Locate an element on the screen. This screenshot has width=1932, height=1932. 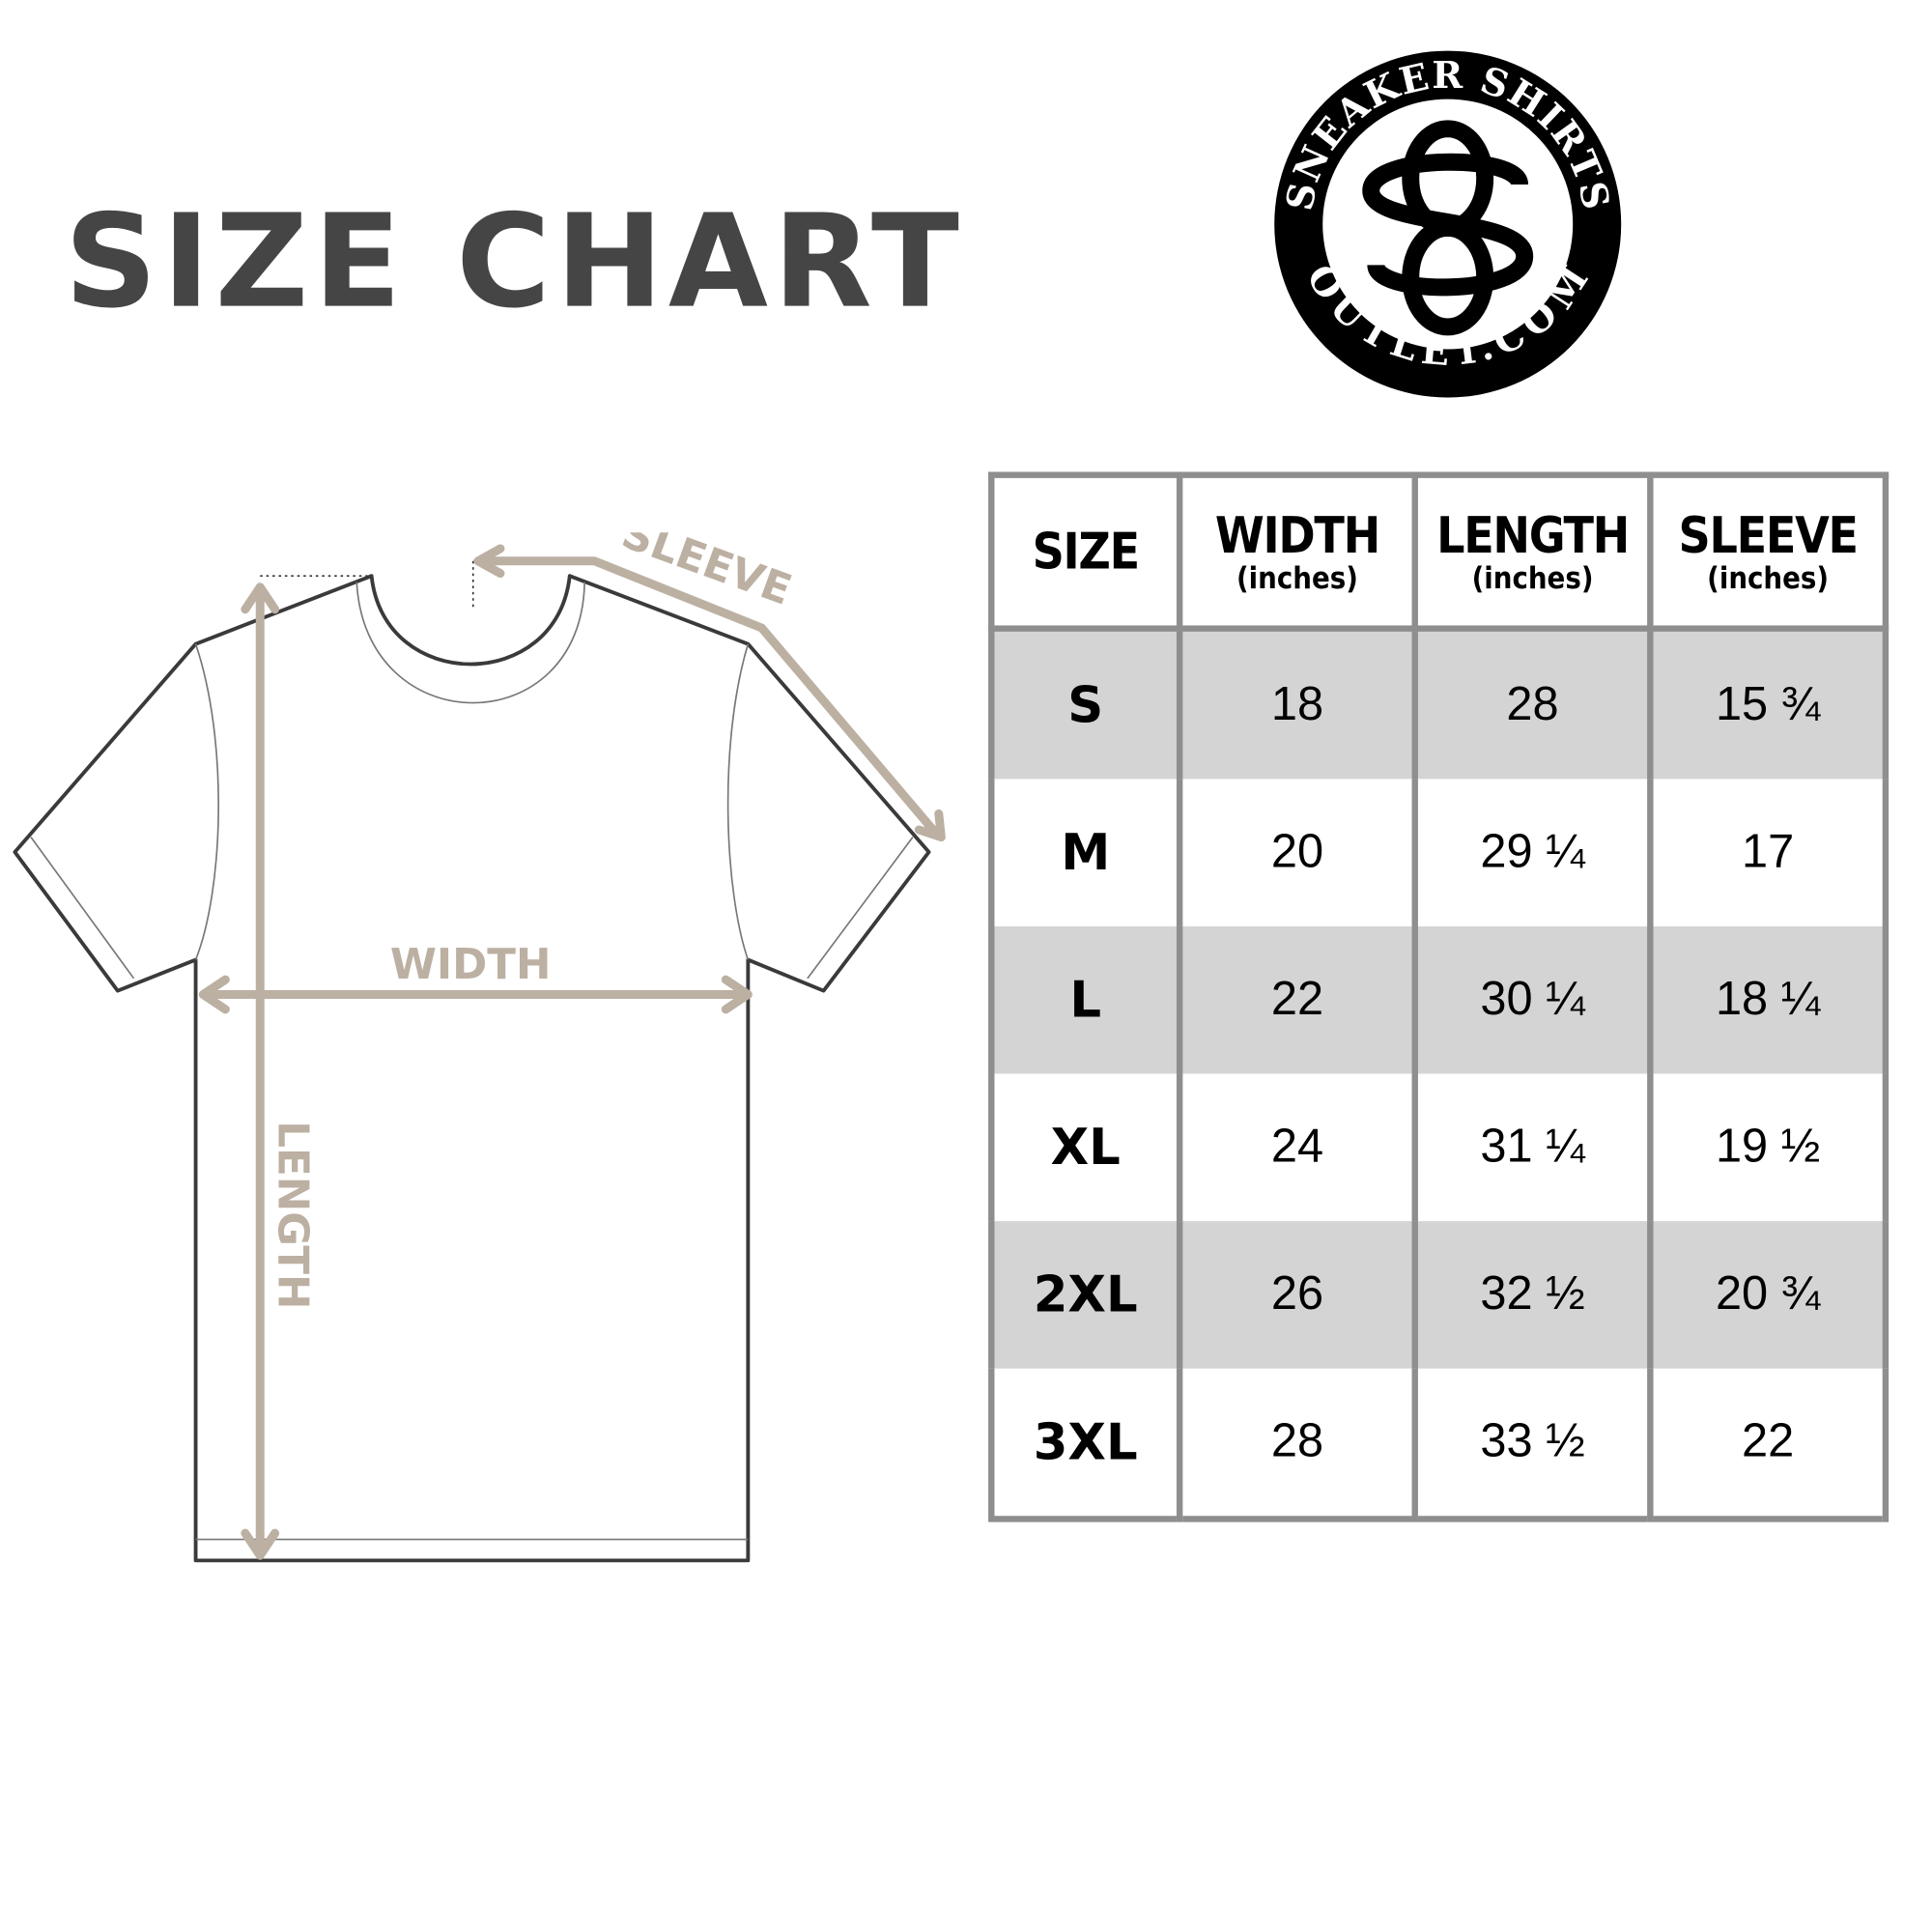
table-row: S 18 28 15 ¾ is located at coordinates (1438, 704).